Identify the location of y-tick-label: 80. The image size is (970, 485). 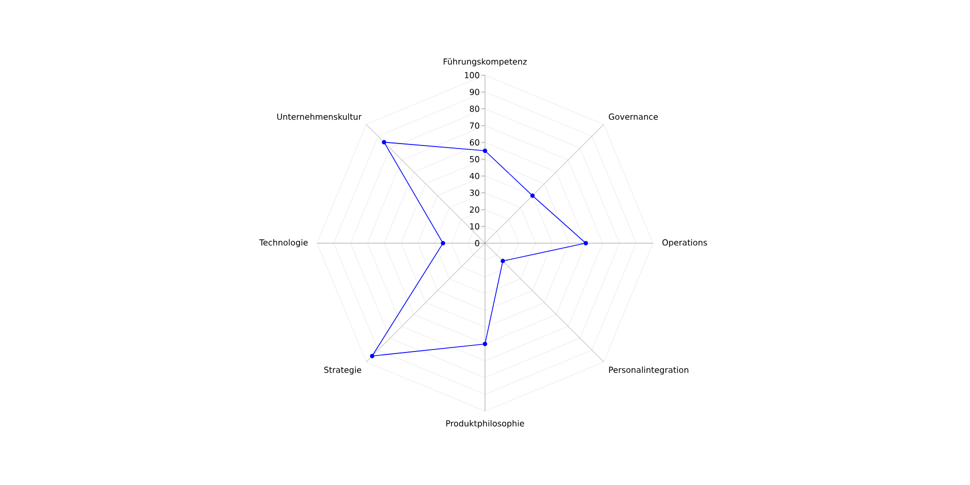
(475, 109).